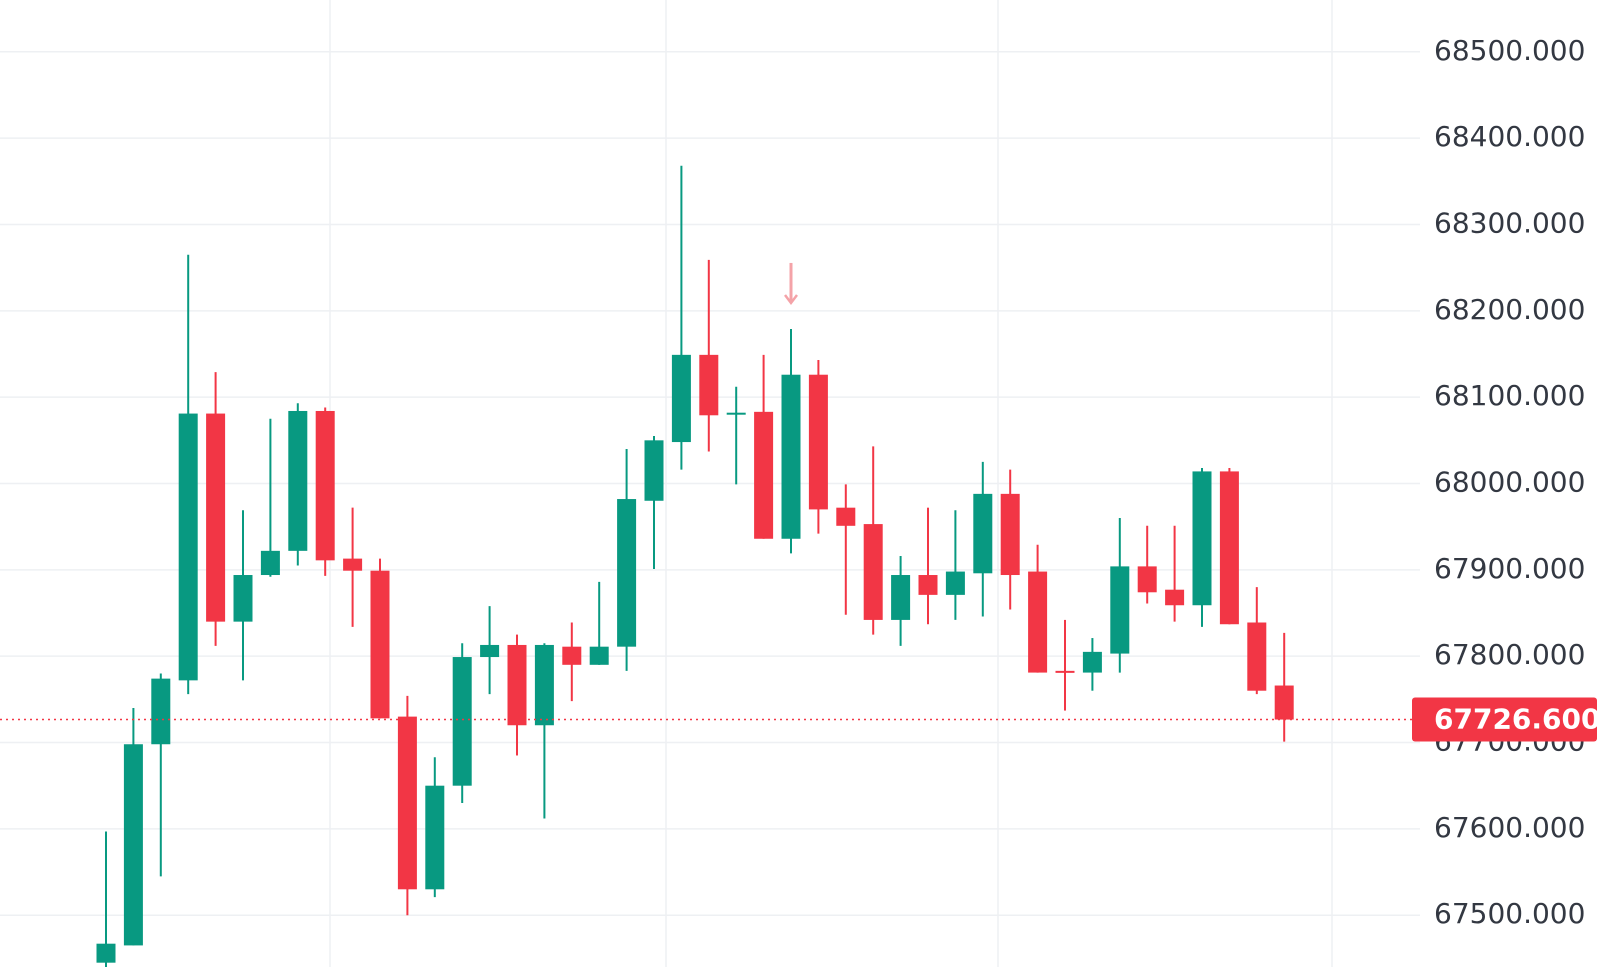 The image size is (1600, 967). I want to click on y-tick-label: 67500.000, so click(1509, 913).